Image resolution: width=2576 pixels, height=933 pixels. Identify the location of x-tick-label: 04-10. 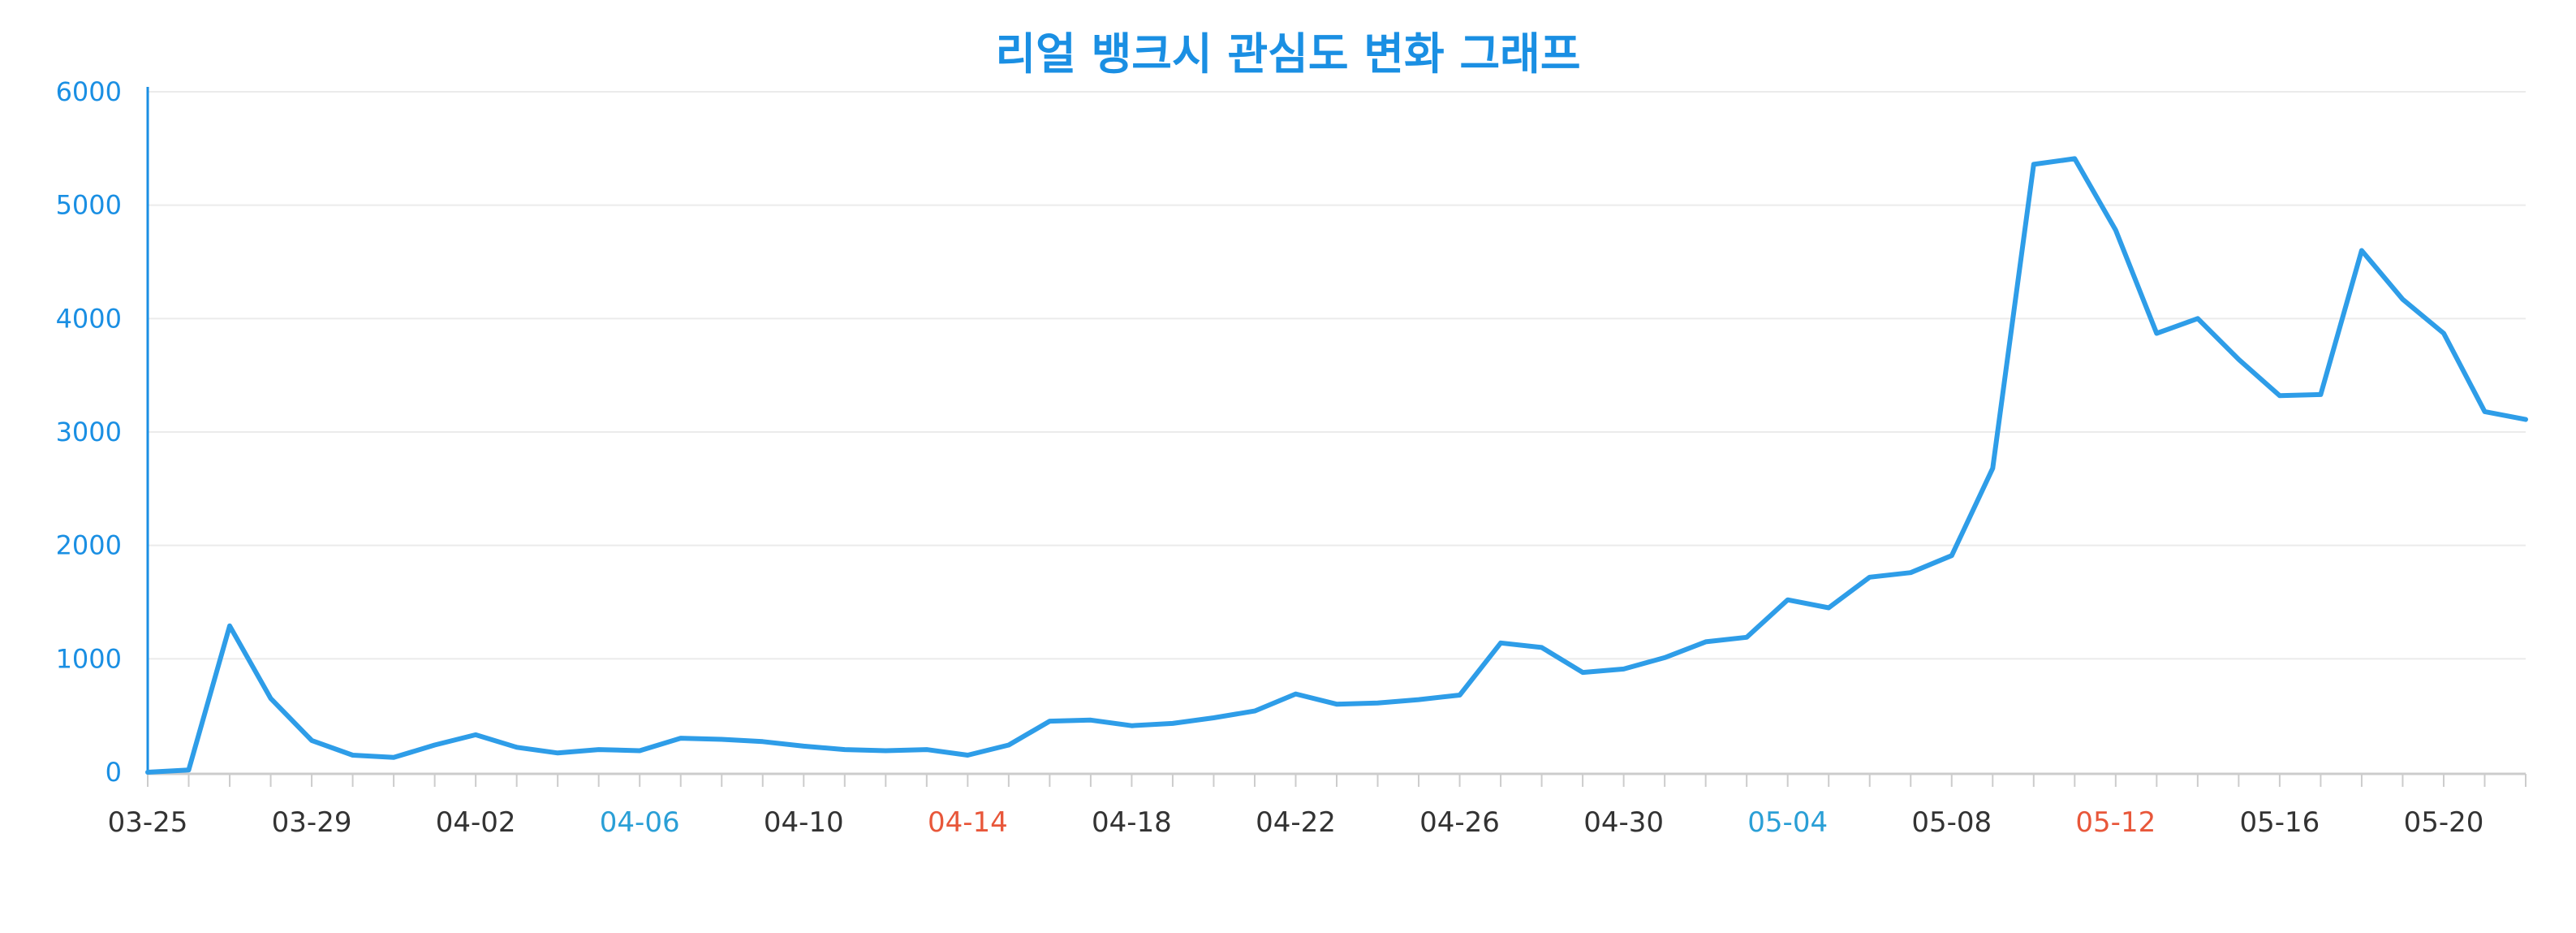
(804, 822).